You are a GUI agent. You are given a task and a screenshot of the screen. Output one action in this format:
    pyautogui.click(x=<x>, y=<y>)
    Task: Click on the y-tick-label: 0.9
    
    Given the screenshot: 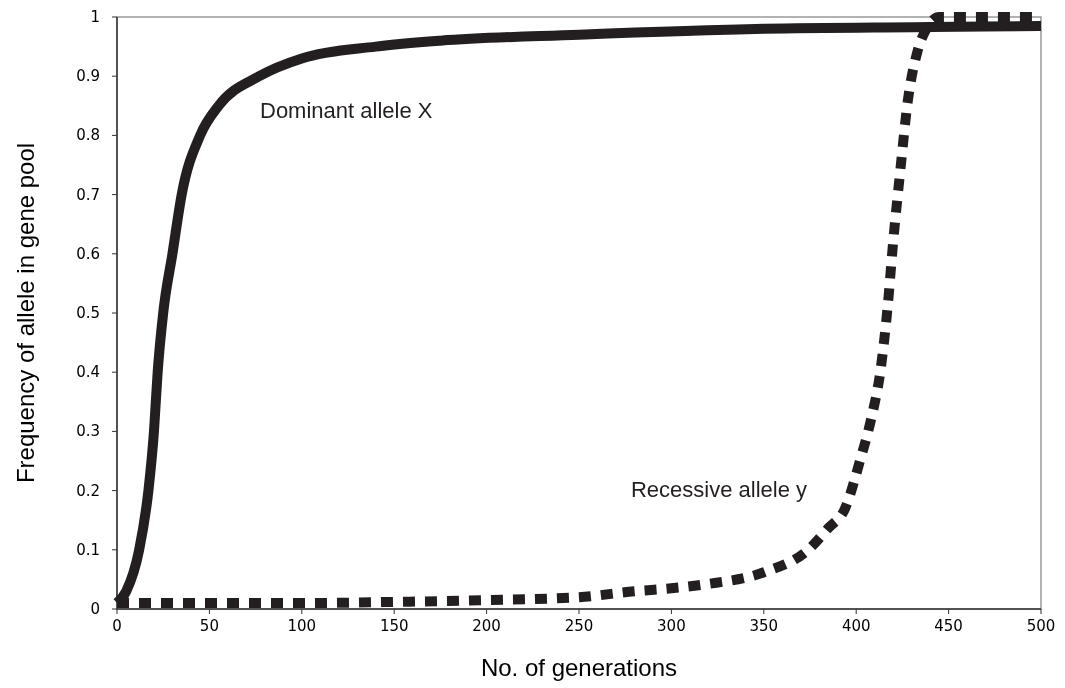 What is the action you would take?
    pyautogui.click(x=88, y=76)
    